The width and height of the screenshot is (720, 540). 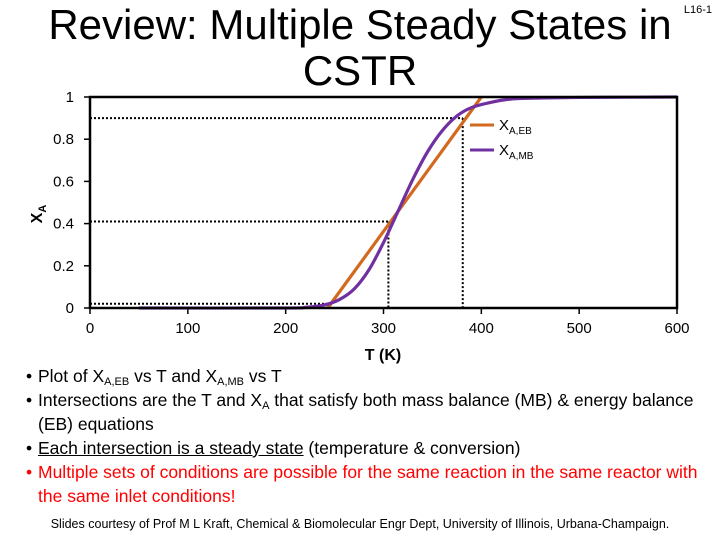 What do you see at coordinates (676, 328) in the screenshot?
I see `x-tick-label: 600` at bounding box center [676, 328].